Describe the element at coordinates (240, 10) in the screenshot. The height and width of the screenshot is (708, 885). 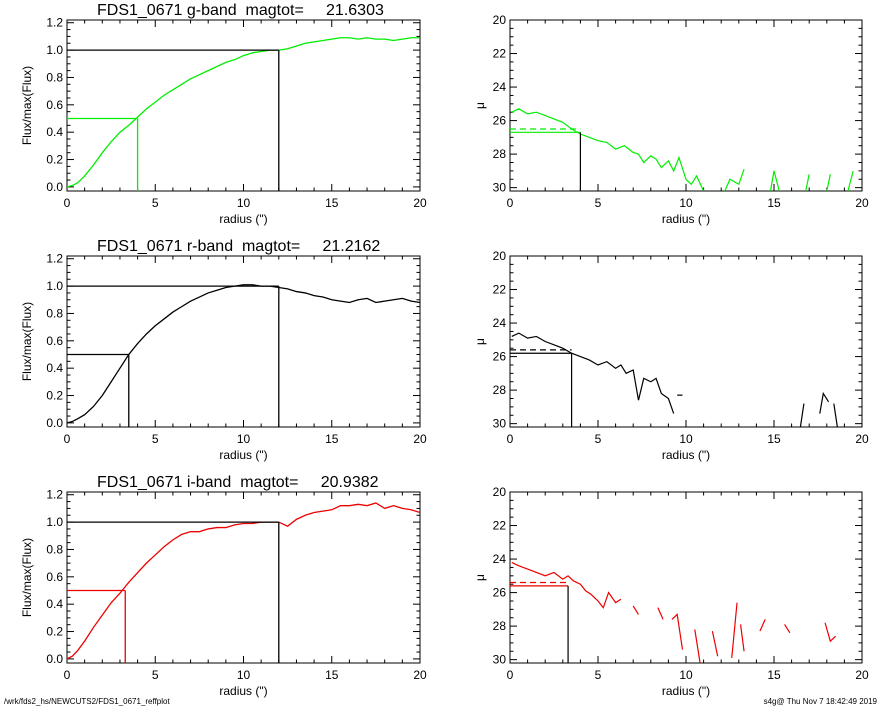
I see `panel-title: FDS1_0671 g-band magtot= 21.6303` at that location.